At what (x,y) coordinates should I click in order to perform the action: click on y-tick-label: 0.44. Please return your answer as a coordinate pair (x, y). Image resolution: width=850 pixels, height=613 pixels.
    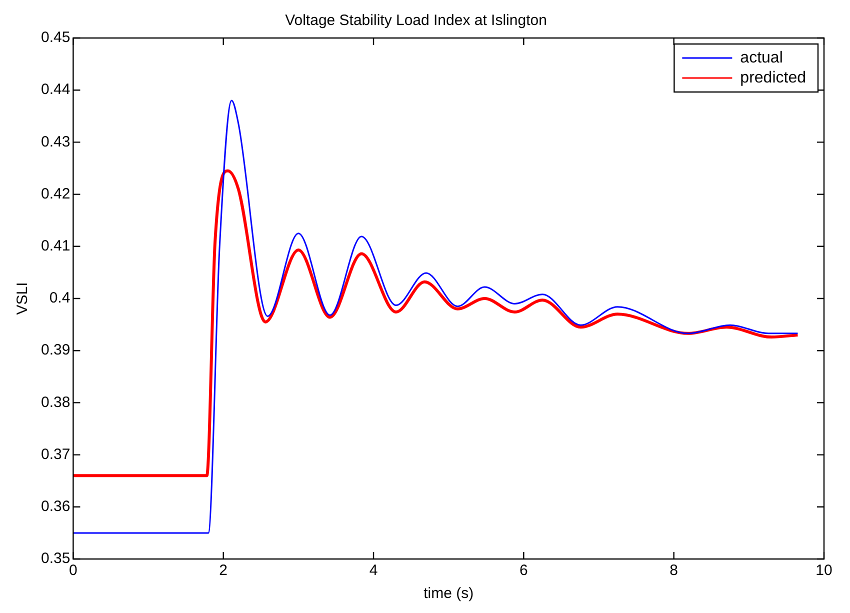
    Looking at the image, I should click on (55, 89).